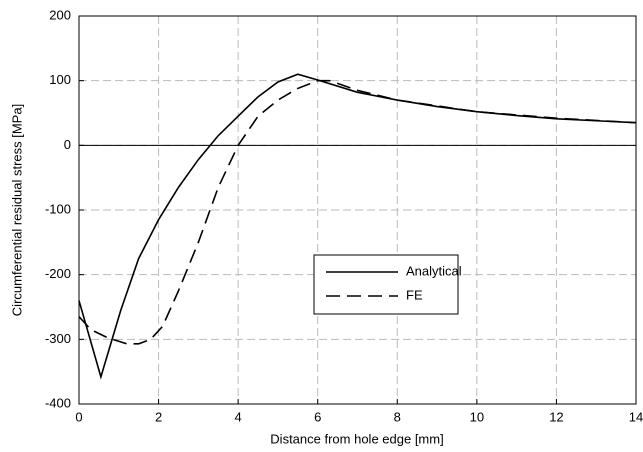  I want to click on y-tick-label: -300, so click(58, 338).